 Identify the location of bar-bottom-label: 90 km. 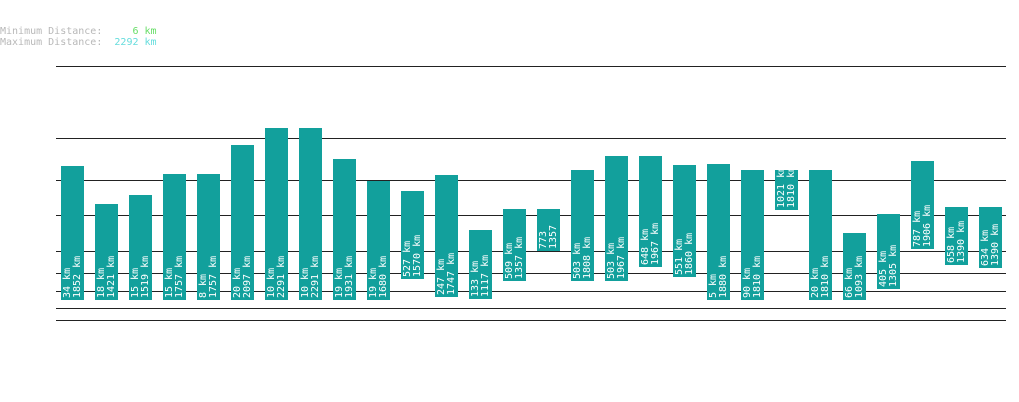
(747, 283).